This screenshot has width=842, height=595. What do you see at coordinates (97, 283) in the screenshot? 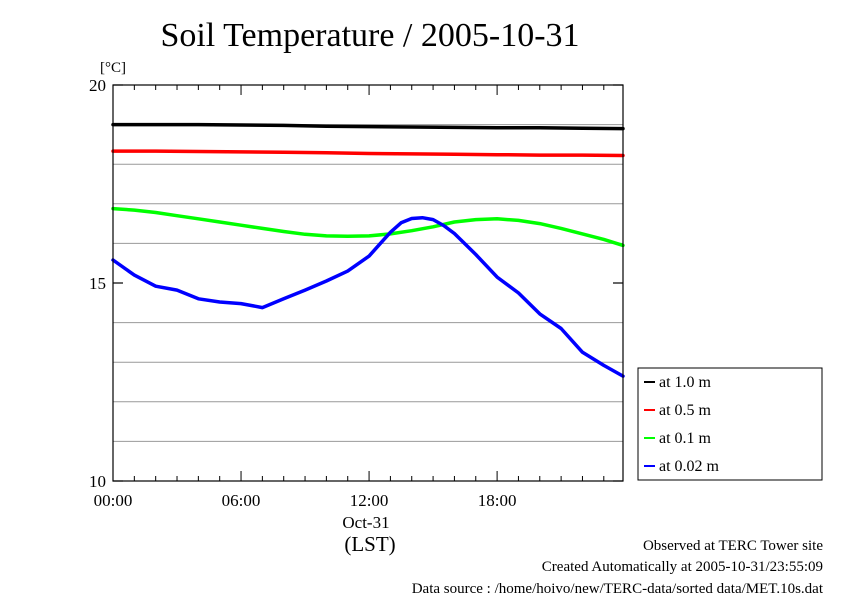
I see `y-tick-label: 15` at bounding box center [97, 283].